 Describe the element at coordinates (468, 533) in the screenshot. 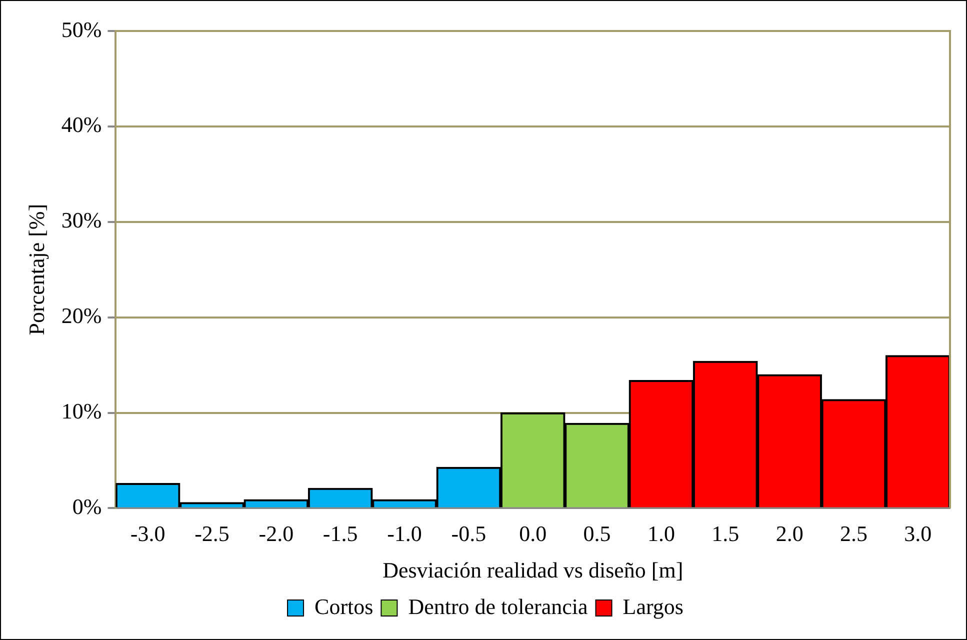

I see `x-tick-label: -0.5` at that location.